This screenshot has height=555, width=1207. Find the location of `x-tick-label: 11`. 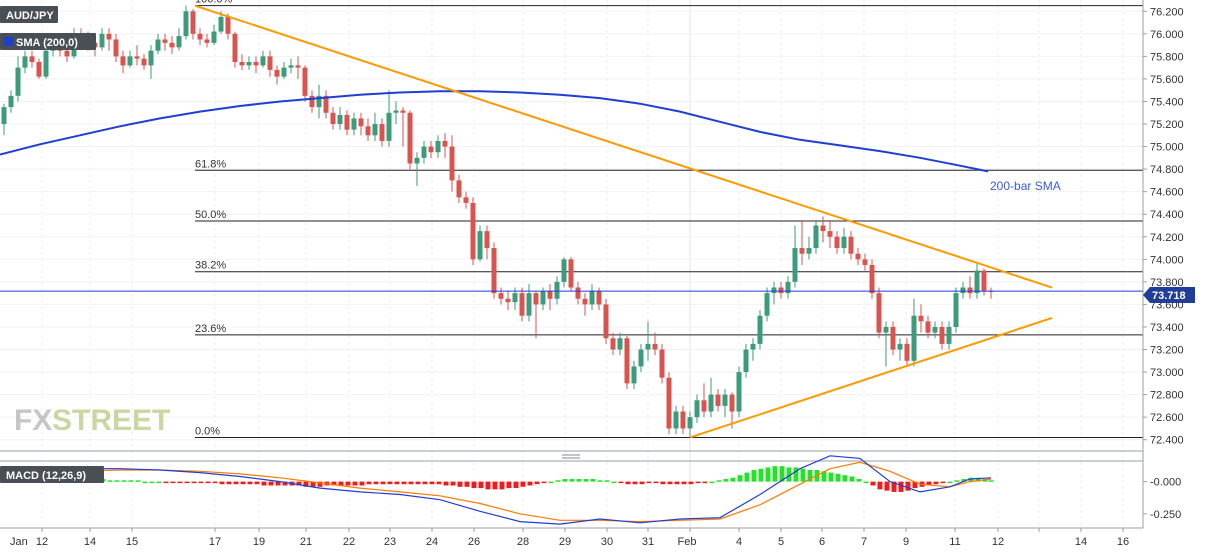

x-tick-label: 11 is located at coordinates (954, 542).